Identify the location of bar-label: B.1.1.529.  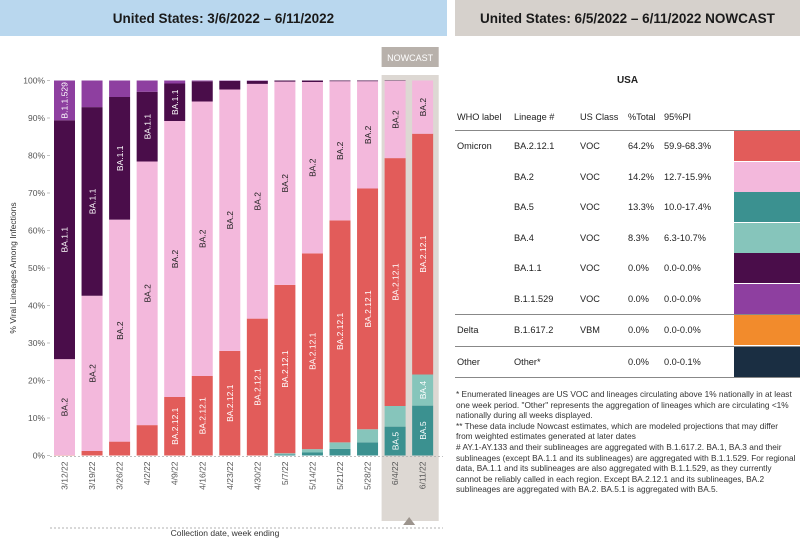
(65, 100).